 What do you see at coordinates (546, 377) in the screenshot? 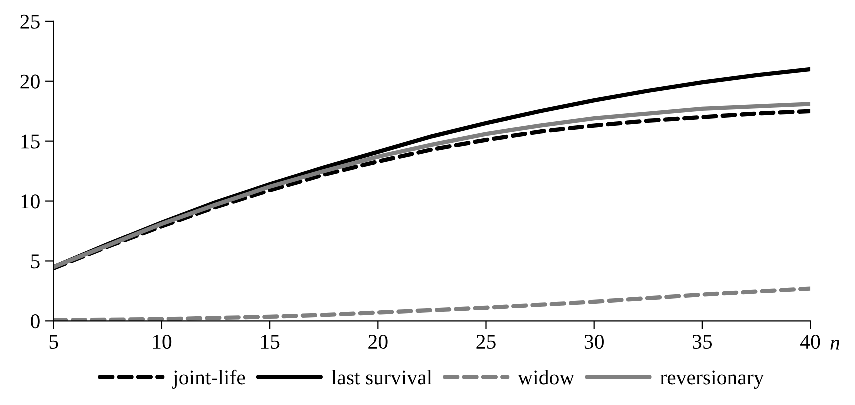
I see `legend-label: widow` at bounding box center [546, 377].